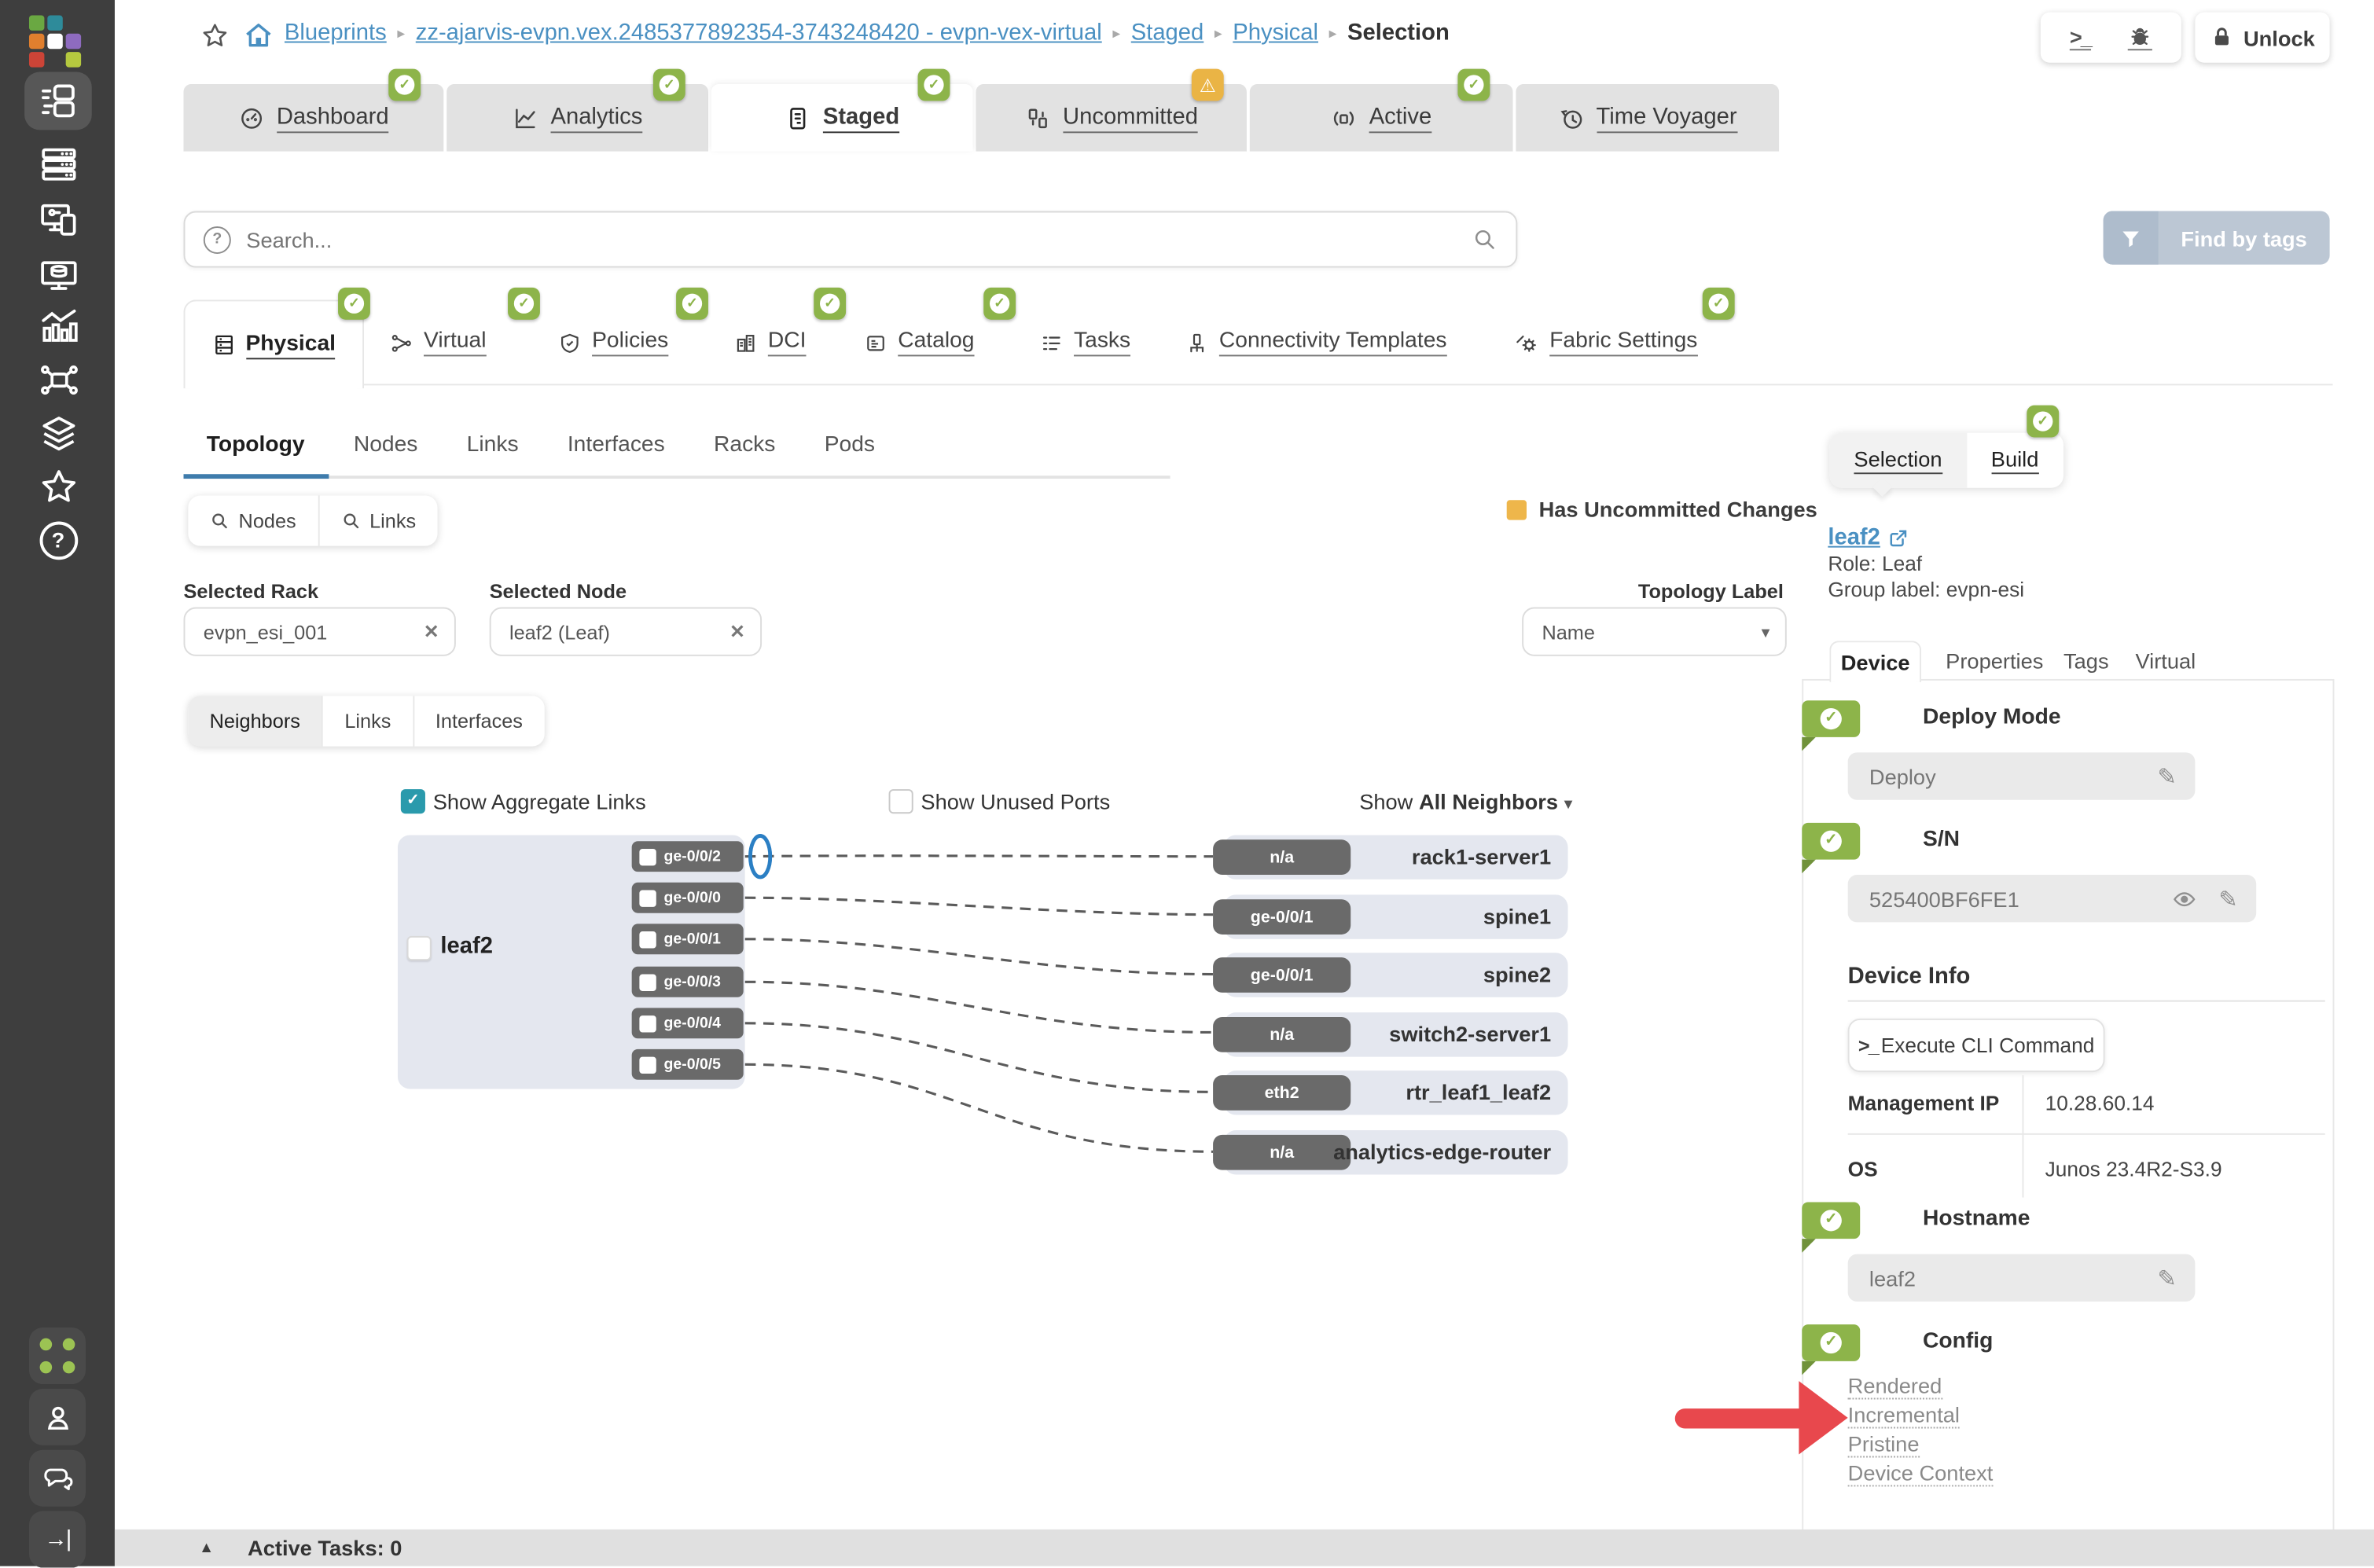 Image resolution: width=2374 pixels, height=1568 pixels. Describe the element at coordinates (1085, 343) in the screenshot. I see `tab-tasks: Tasks` at that location.